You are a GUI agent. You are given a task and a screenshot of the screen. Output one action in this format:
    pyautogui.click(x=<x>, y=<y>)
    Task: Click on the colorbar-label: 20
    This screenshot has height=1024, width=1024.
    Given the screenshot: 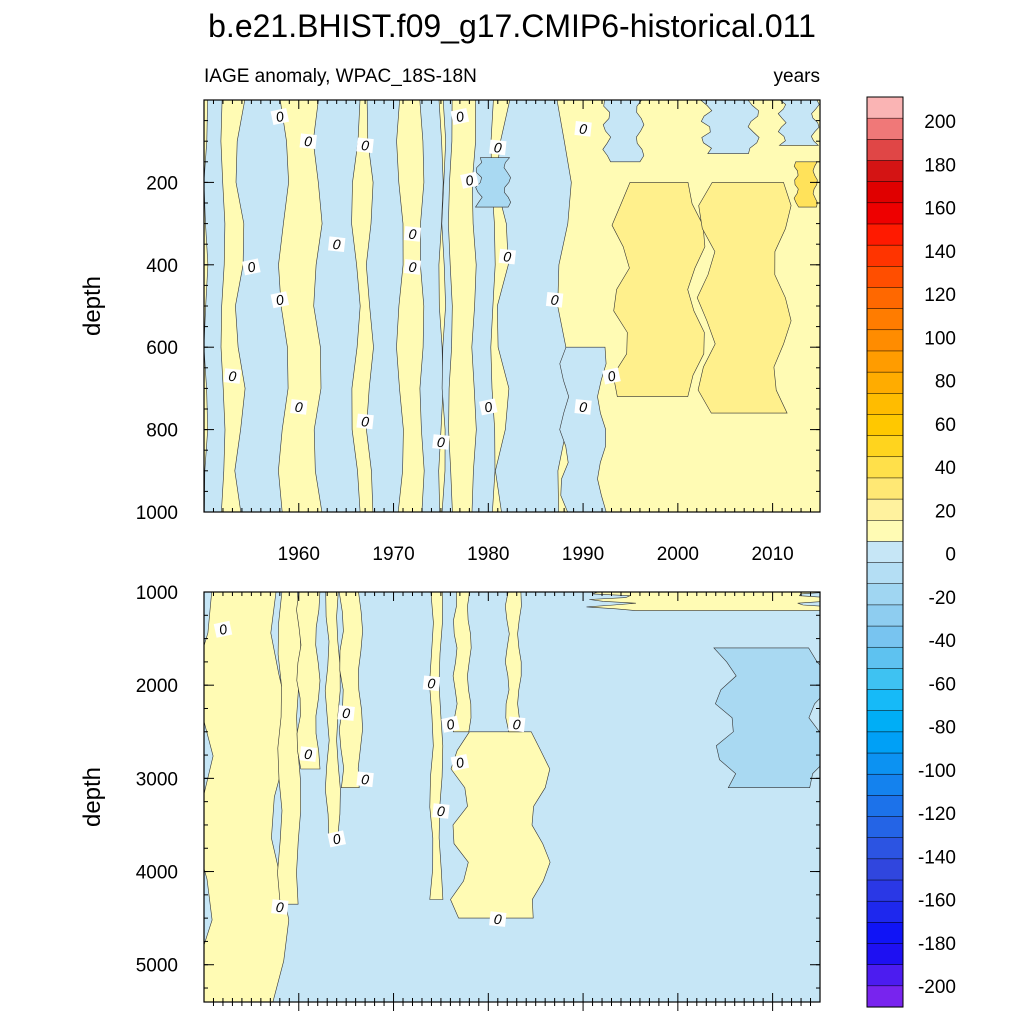 What is the action you would take?
    pyautogui.click(x=945, y=511)
    